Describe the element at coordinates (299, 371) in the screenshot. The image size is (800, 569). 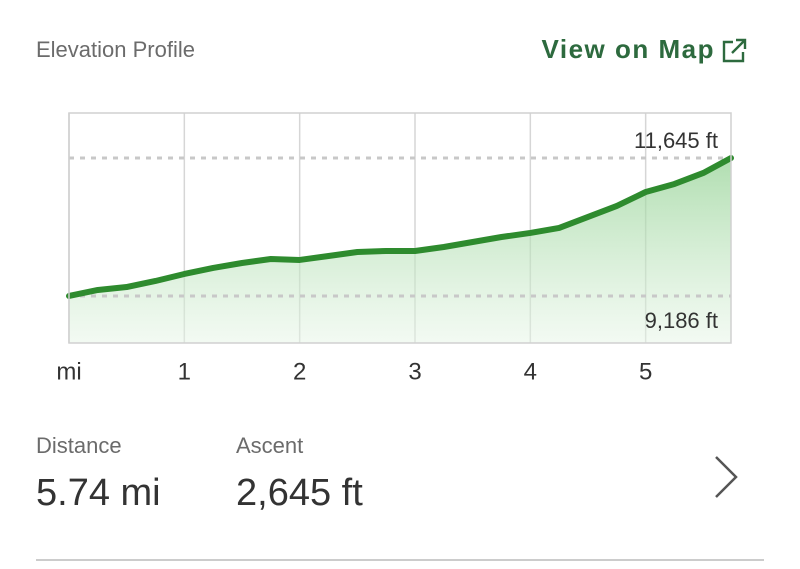
I see `x-tick-label: 2` at that location.